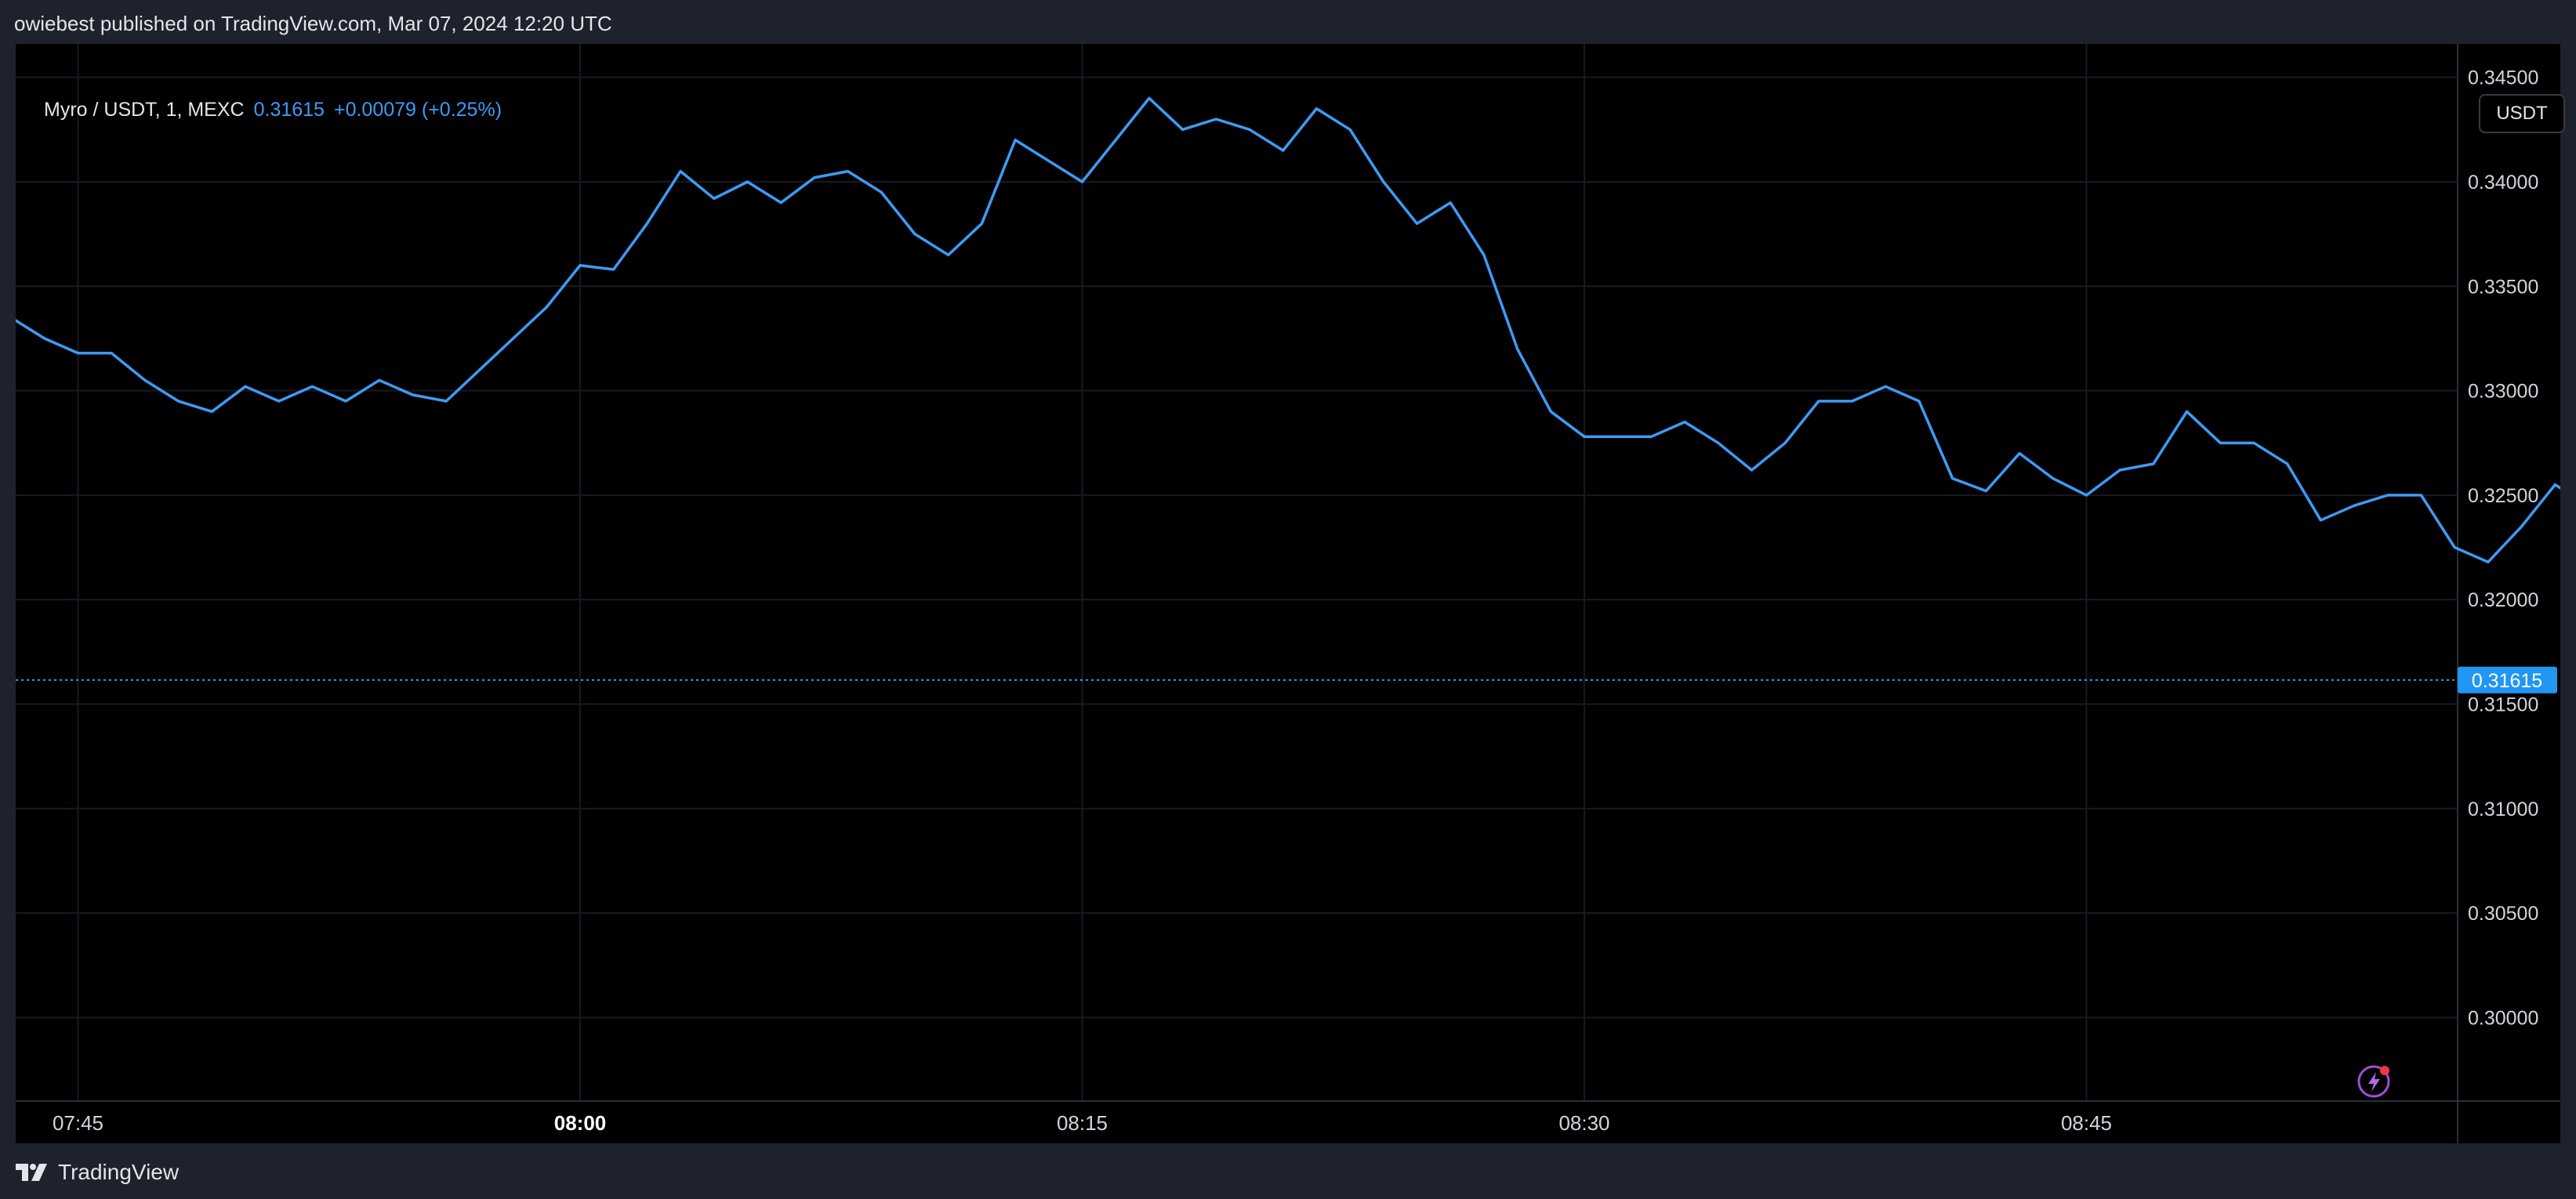 The height and width of the screenshot is (1199, 2576). What do you see at coordinates (1584, 1123) in the screenshot?
I see `x-tick-label: 08:30` at bounding box center [1584, 1123].